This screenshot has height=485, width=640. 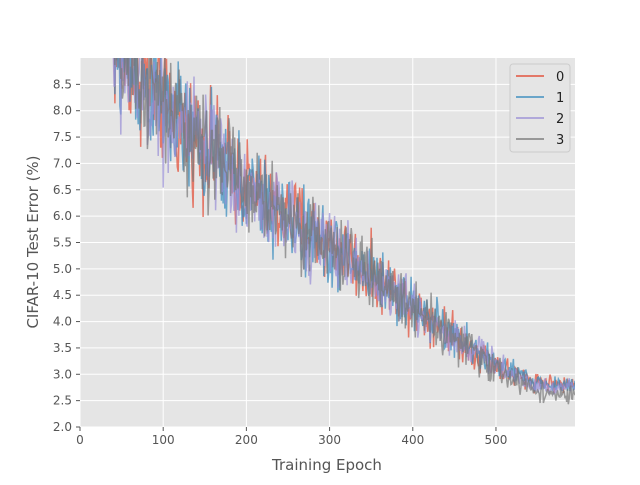 What do you see at coordinates (62, 137) in the screenshot?
I see `y-tick-label: 7.5` at bounding box center [62, 137].